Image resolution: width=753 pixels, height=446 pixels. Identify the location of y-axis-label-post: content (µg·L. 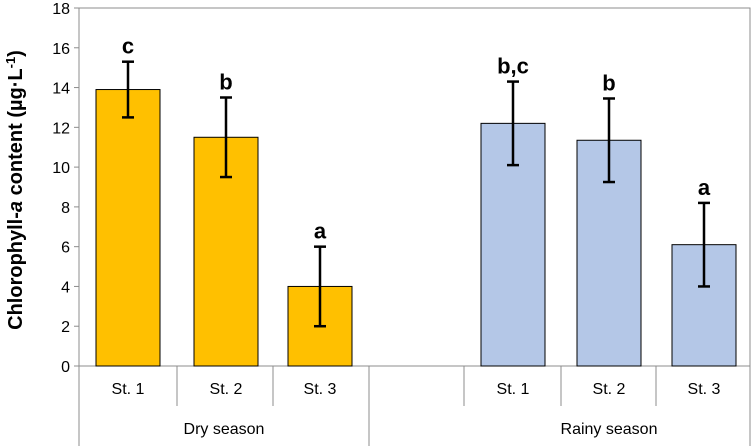
(16, 134).